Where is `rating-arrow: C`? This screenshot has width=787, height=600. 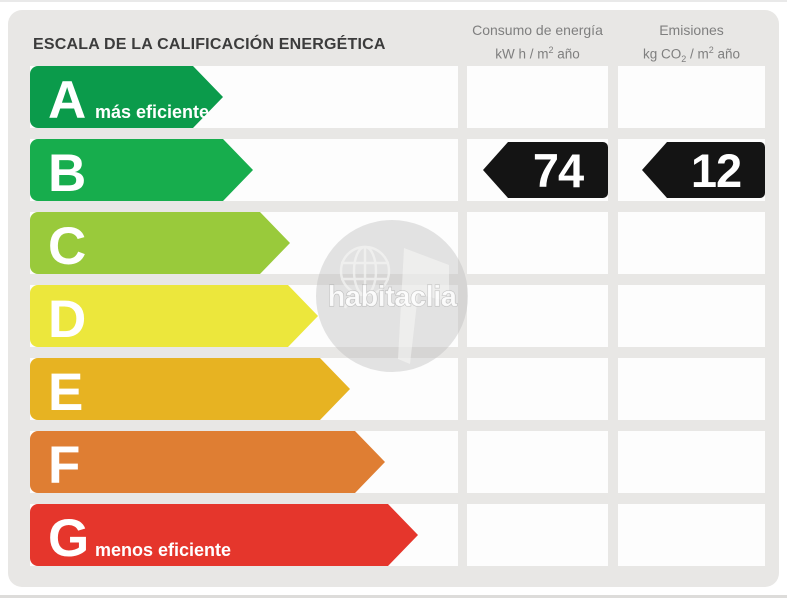 rating-arrow: C is located at coordinates (160, 243).